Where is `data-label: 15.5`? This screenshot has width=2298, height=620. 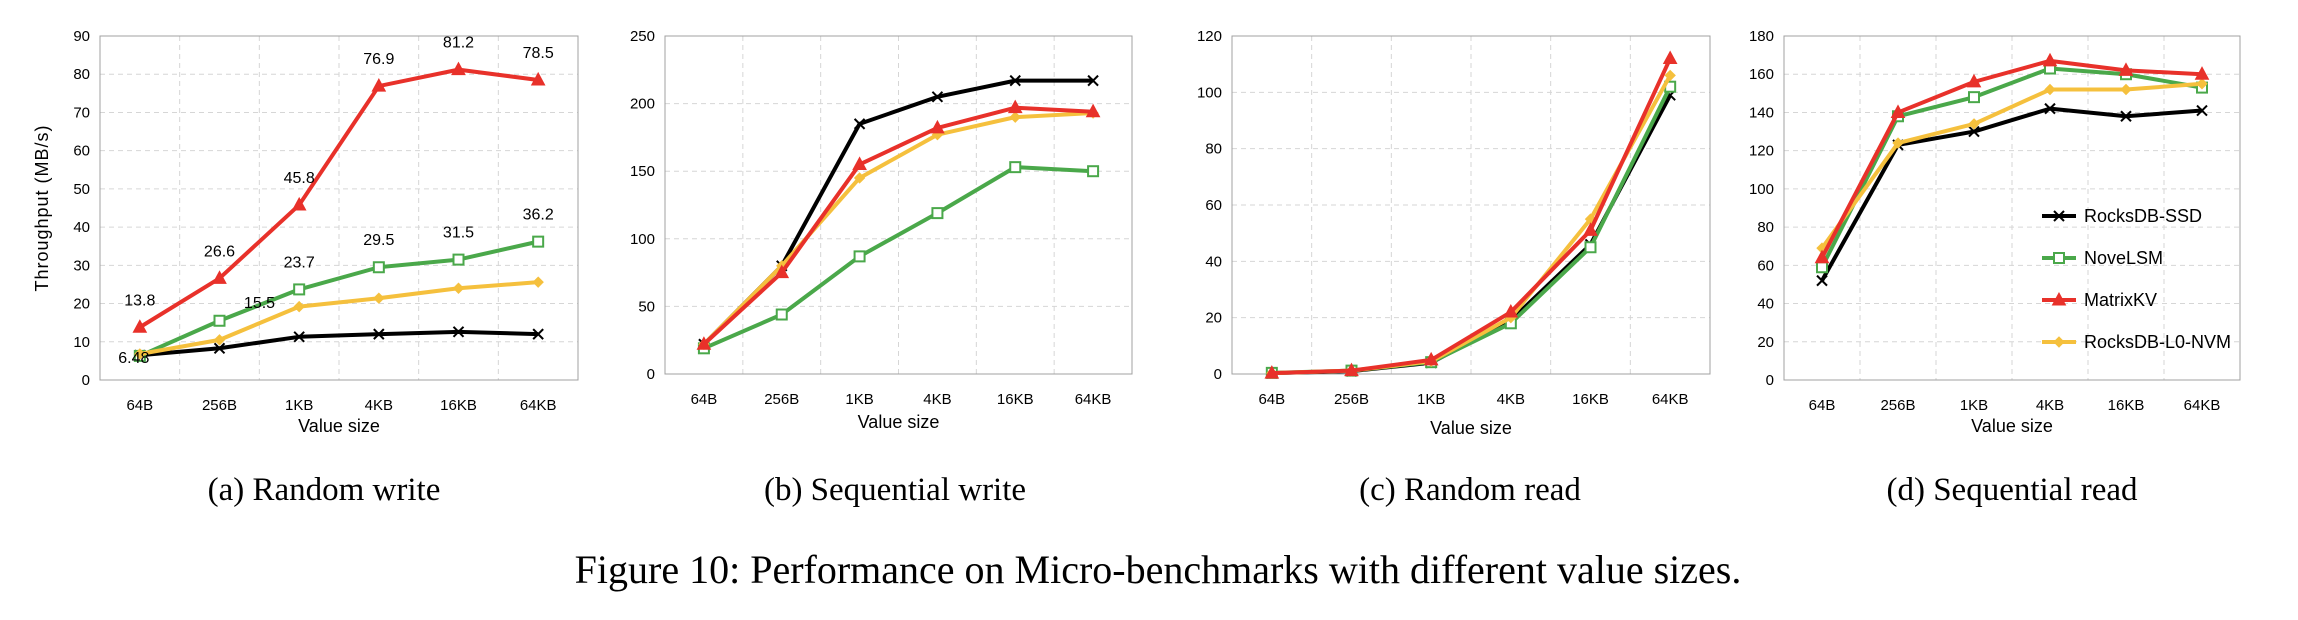
data-label: 15.5 is located at coordinates (259, 303).